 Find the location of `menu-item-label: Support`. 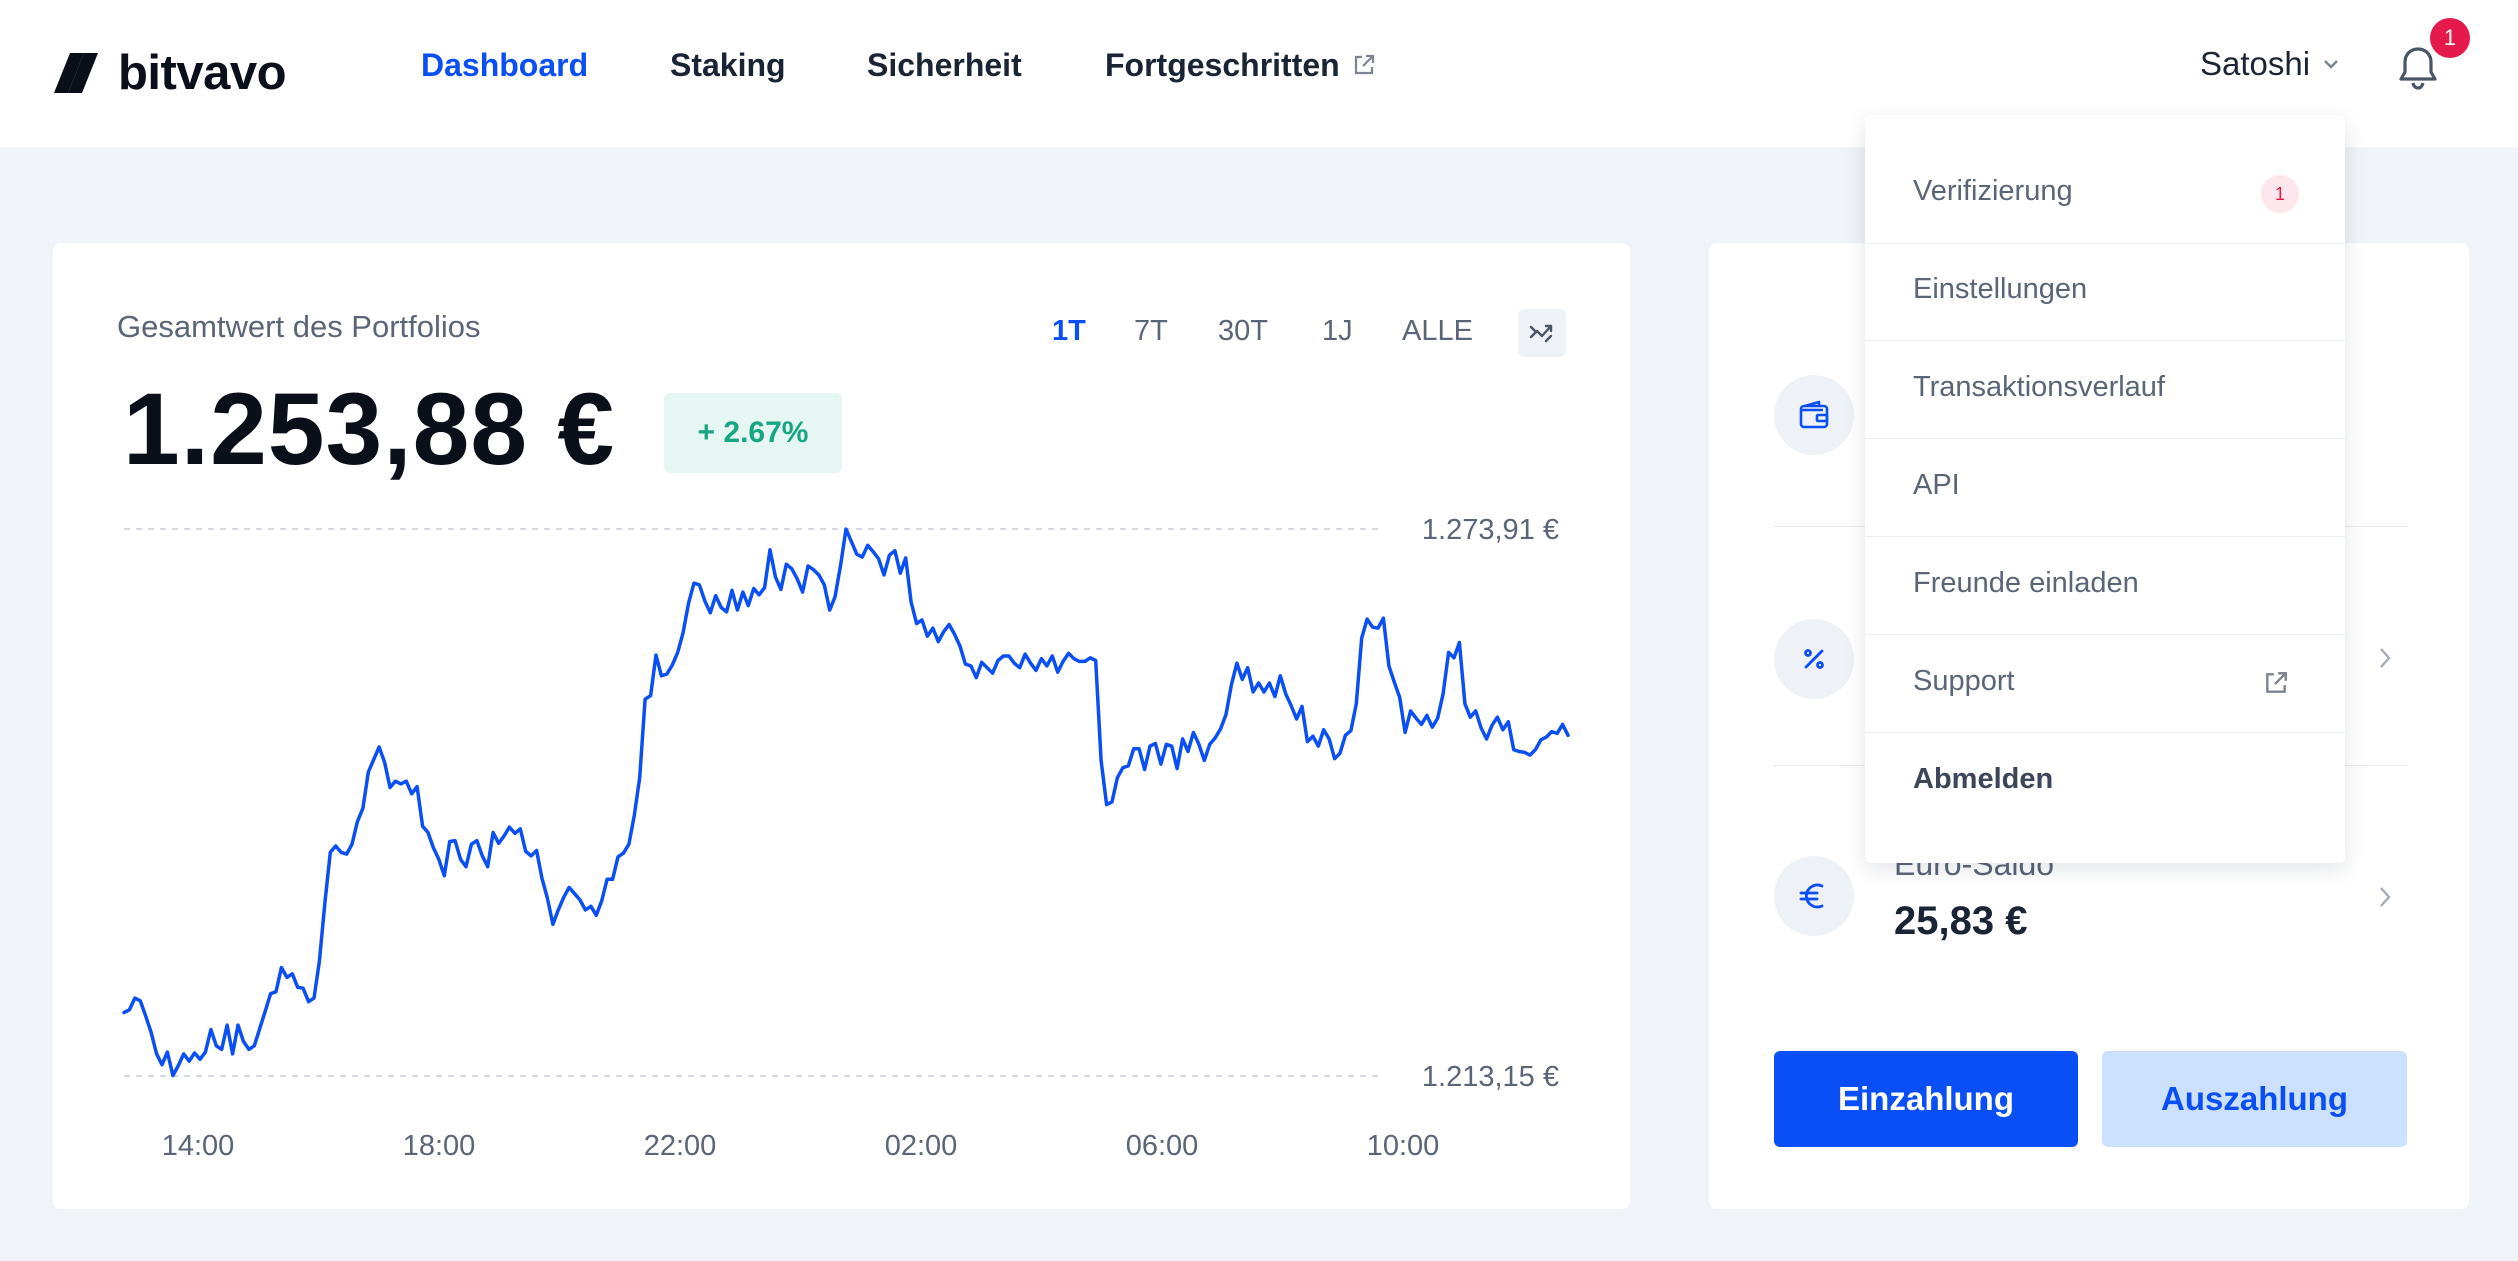

menu-item-label: Support is located at coordinates (1964, 681).